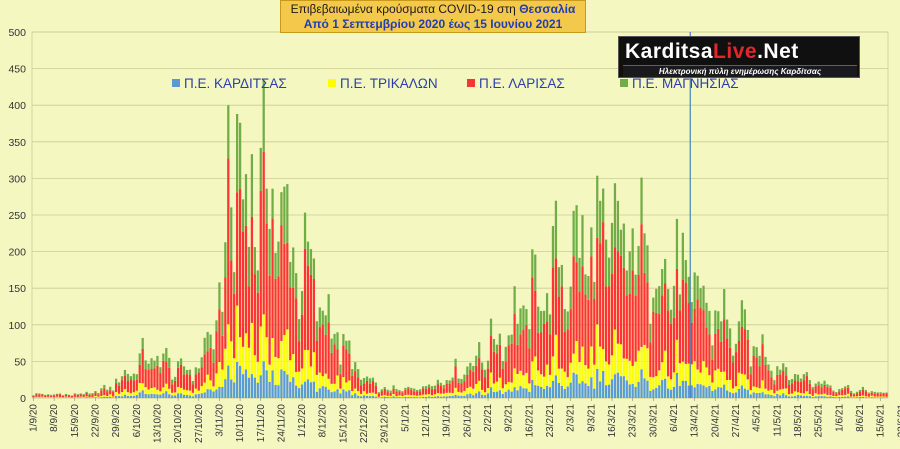 This screenshot has width=900, height=449. I want to click on legend-label: Π.Ε. ΛΑΡΙΣΑΣ, so click(522, 83).